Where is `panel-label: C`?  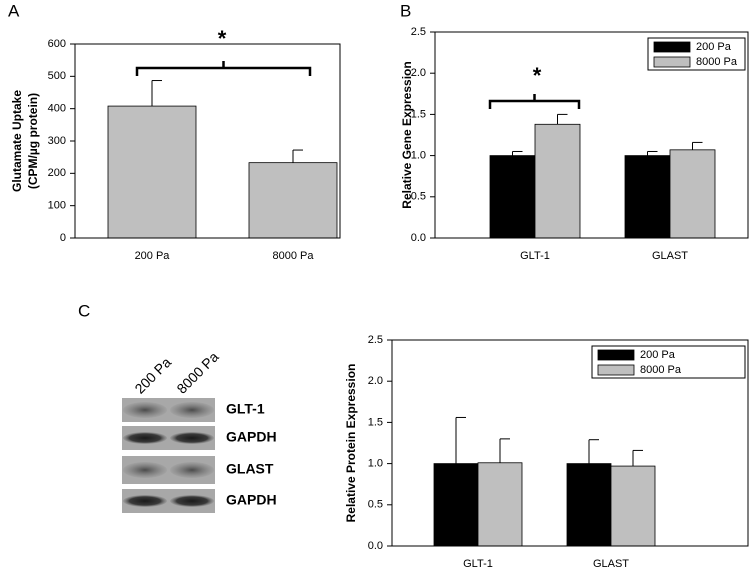 panel-label: C is located at coordinates (84, 310).